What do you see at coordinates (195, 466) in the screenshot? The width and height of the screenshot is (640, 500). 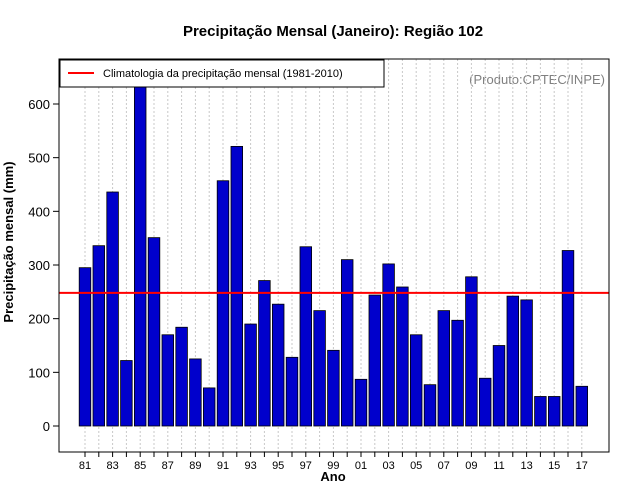 I see `x-tick-label-89: 89` at bounding box center [195, 466].